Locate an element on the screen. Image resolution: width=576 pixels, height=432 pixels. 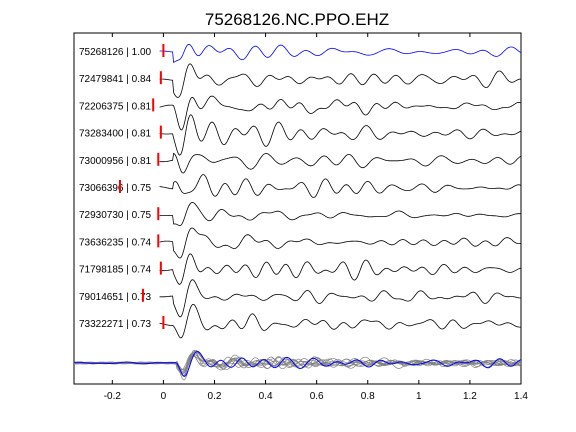
pick-markers-layer is located at coordinates (141, 186).